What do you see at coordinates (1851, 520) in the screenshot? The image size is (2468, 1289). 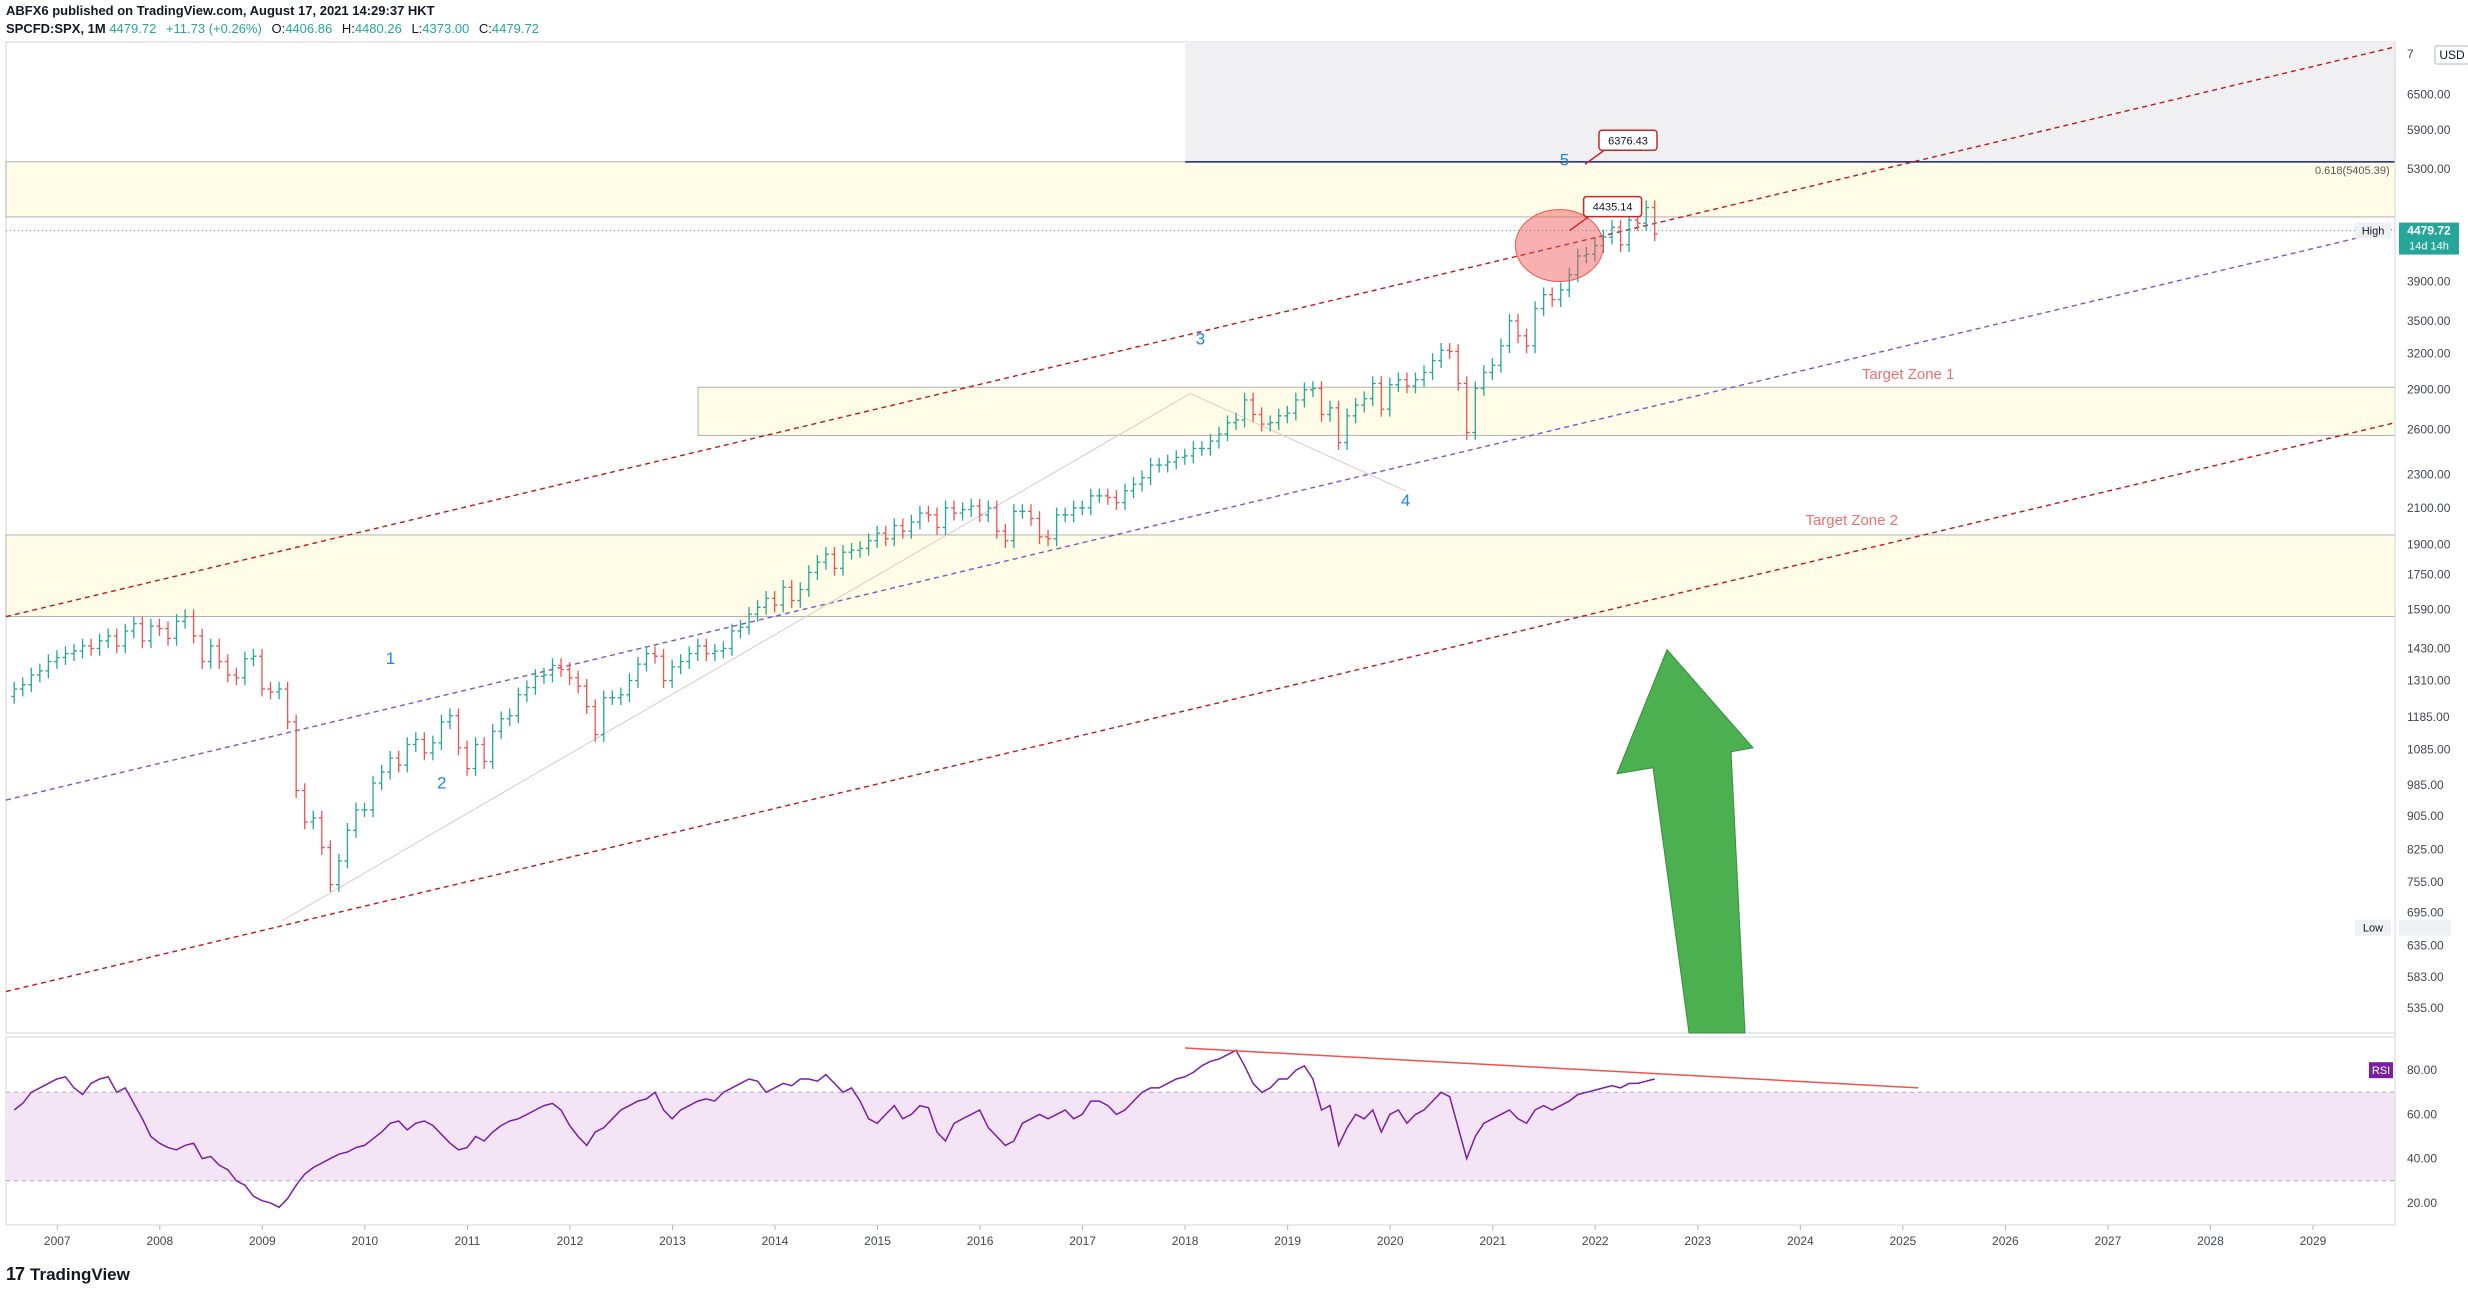 I see `target-zone-2-label: Target Zone 2` at bounding box center [1851, 520].